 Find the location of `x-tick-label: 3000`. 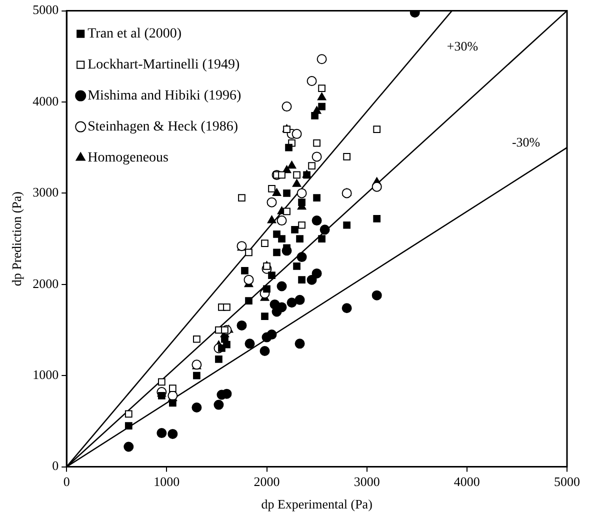

x-tick-label: 3000 is located at coordinates (367, 482).